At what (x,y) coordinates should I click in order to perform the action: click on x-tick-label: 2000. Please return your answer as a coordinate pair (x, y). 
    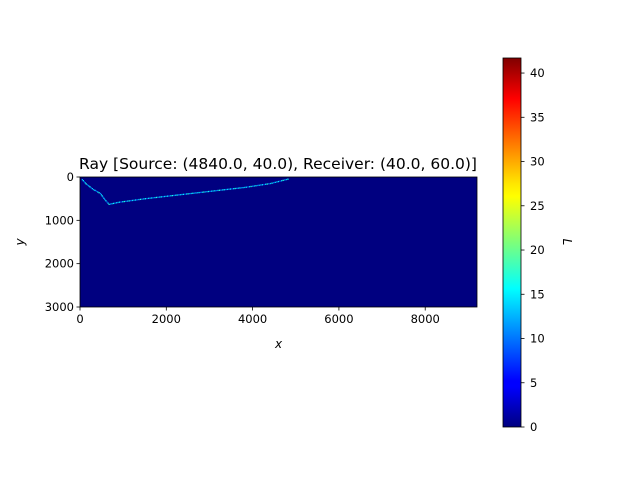
    Looking at the image, I should click on (166, 319).